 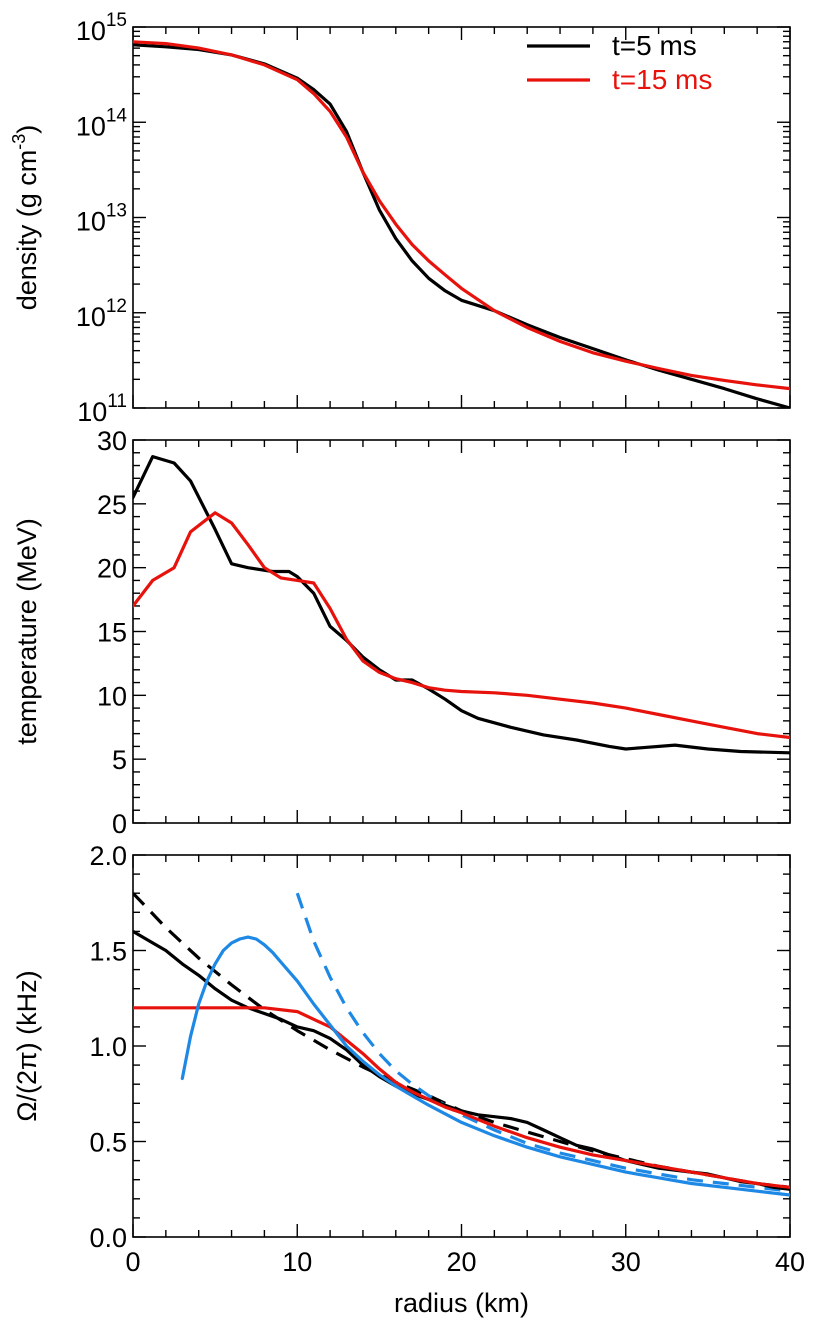 What do you see at coordinates (662, 79) in the screenshot?
I see `legend-label: t=15 ms` at bounding box center [662, 79].